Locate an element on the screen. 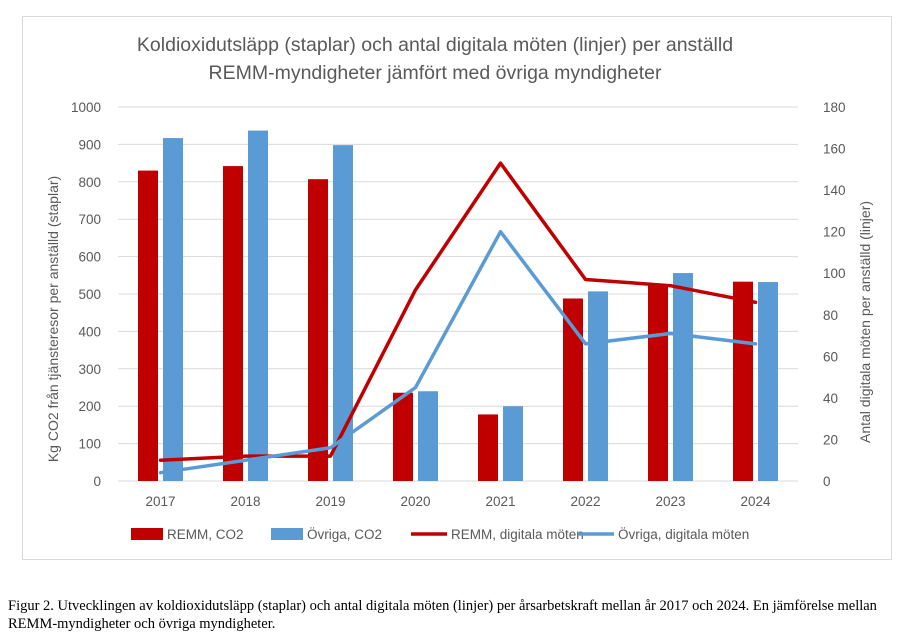 The image size is (916, 637). bar-remm-co2-2024 is located at coordinates (743, 381).